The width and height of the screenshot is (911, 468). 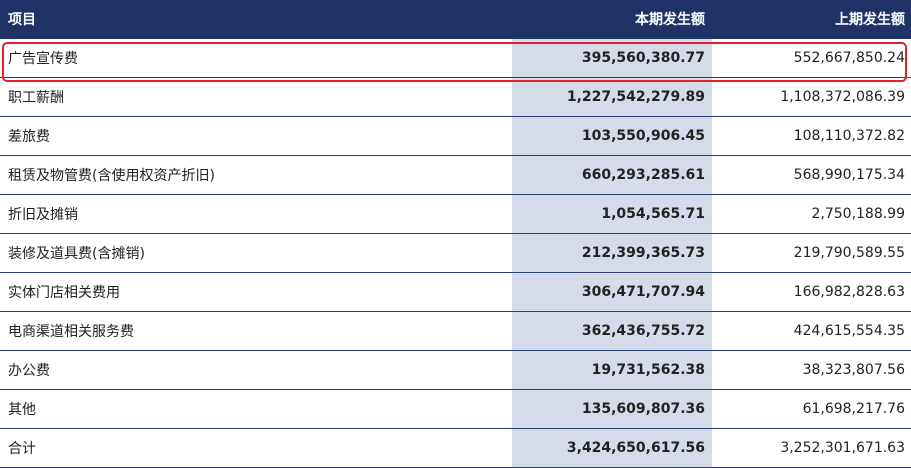 What do you see at coordinates (22, 20) in the screenshot?
I see `header-cell: 项目` at bounding box center [22, 20].